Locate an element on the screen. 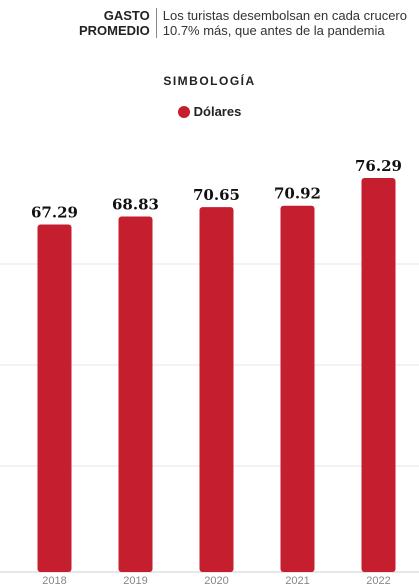 The width and height of the screenshot is (419, 587). header-label: GASTO PROMEDIO is located at coordinates (118, 23).